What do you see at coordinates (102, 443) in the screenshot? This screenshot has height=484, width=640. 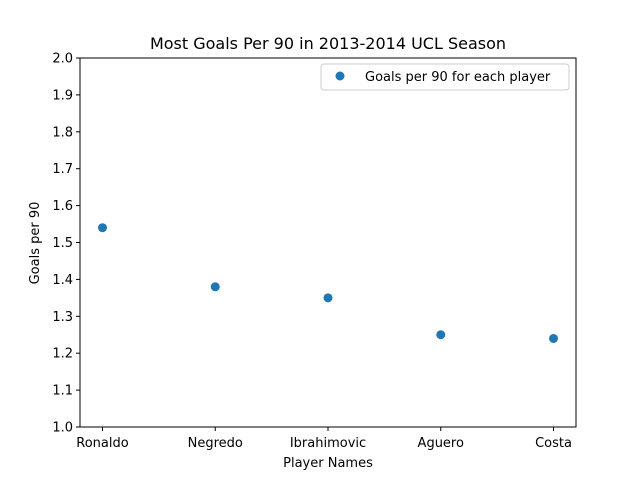 I see `x-tick-label: Ronaldo` at bounding box center [102, 443].